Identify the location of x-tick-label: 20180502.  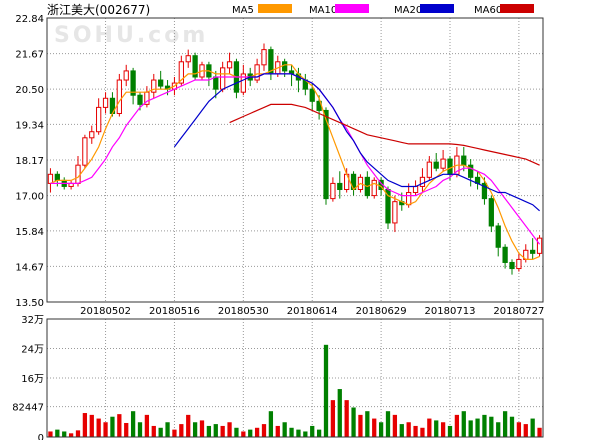
(105, 311).